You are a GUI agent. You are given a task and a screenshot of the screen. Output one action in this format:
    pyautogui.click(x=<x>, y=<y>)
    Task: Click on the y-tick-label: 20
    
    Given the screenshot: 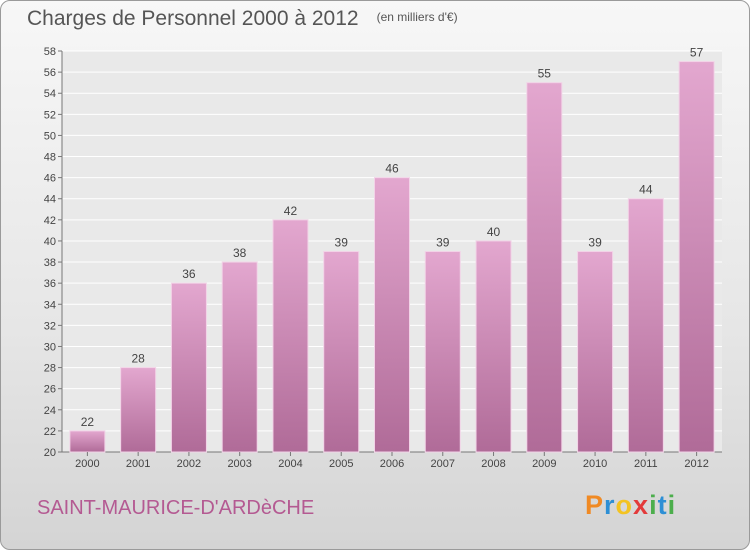 What is the action you would take?
    pyautogui.click(x=50, y=453)
    